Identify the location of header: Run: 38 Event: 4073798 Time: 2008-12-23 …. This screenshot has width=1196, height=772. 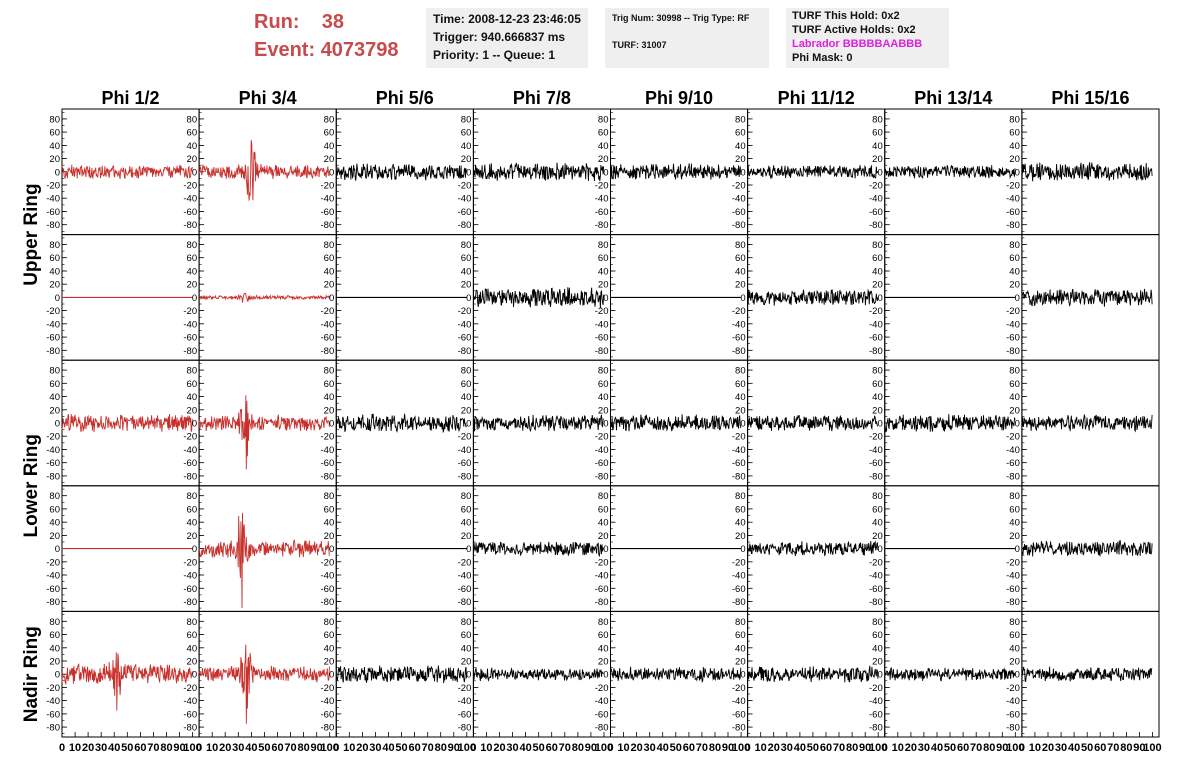
(598, 42).